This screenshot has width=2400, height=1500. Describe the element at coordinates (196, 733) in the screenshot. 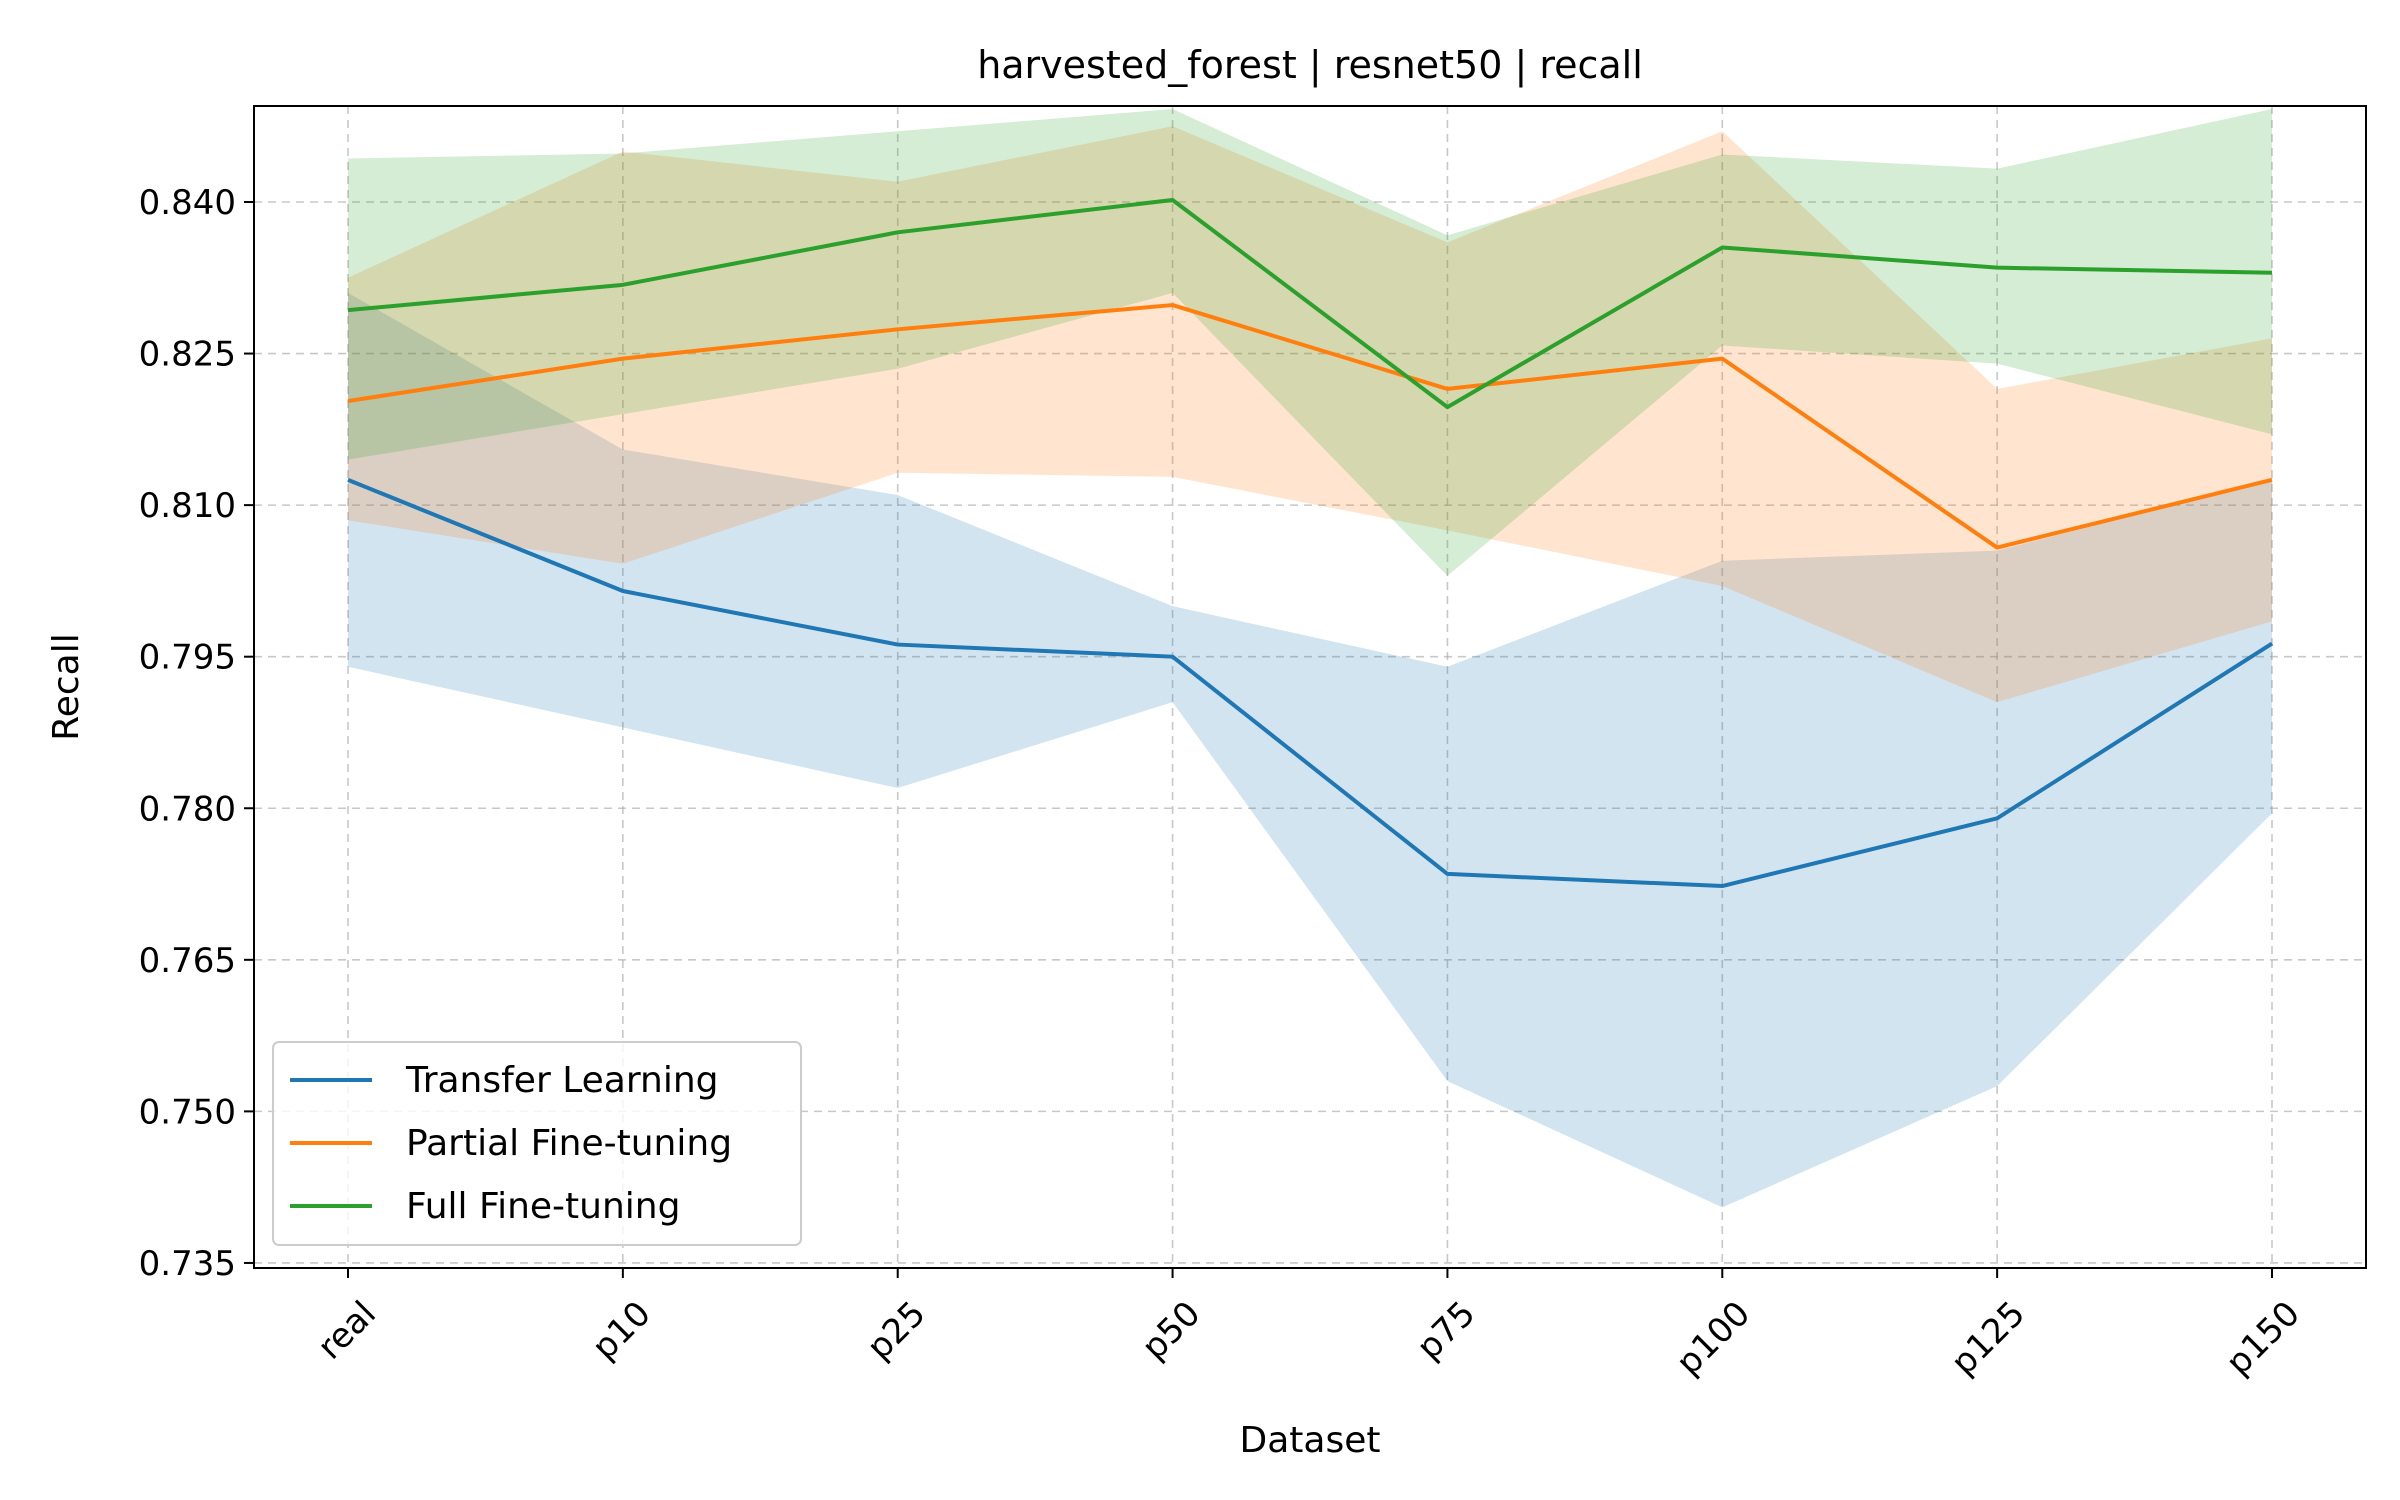

I see `y-axis-ticks: 0.735 0.750 0.765 0.780 0.795 0.810 0.825 0.840` at that location.